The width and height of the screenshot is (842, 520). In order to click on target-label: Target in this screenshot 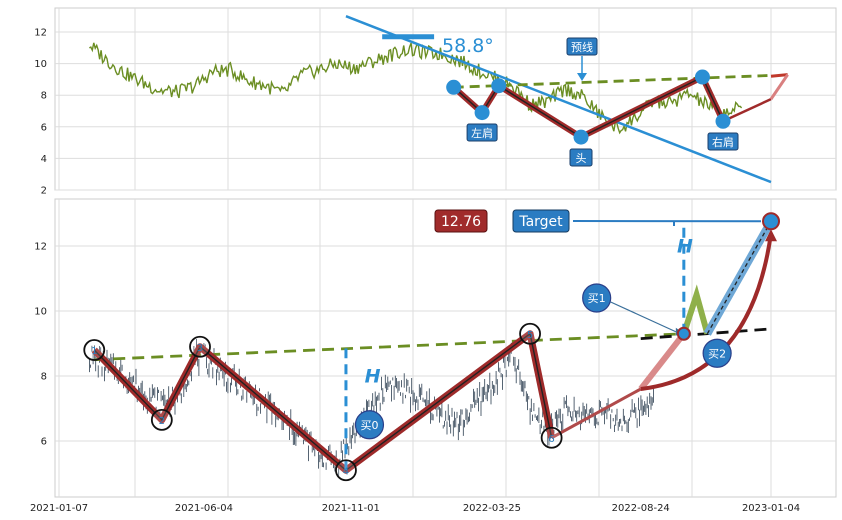, I will do `click(541, 221)`.